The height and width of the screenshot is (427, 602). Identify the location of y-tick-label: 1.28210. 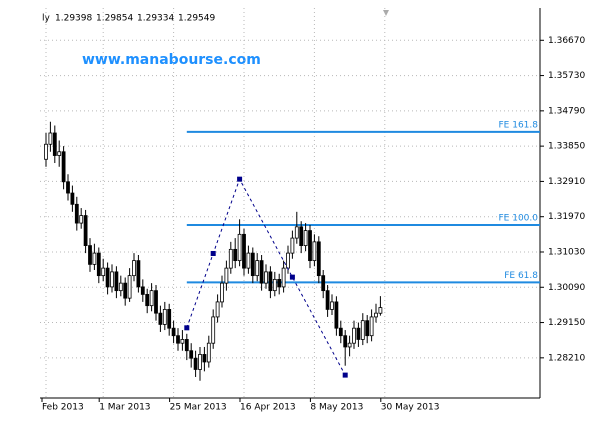
(566, 358).